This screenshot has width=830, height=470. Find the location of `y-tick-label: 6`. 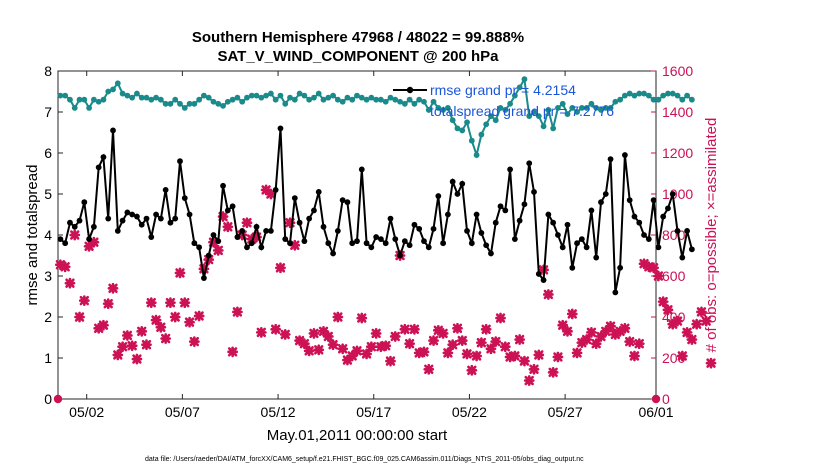

y-tick-label: 6 is located at coordinates (48, 153).